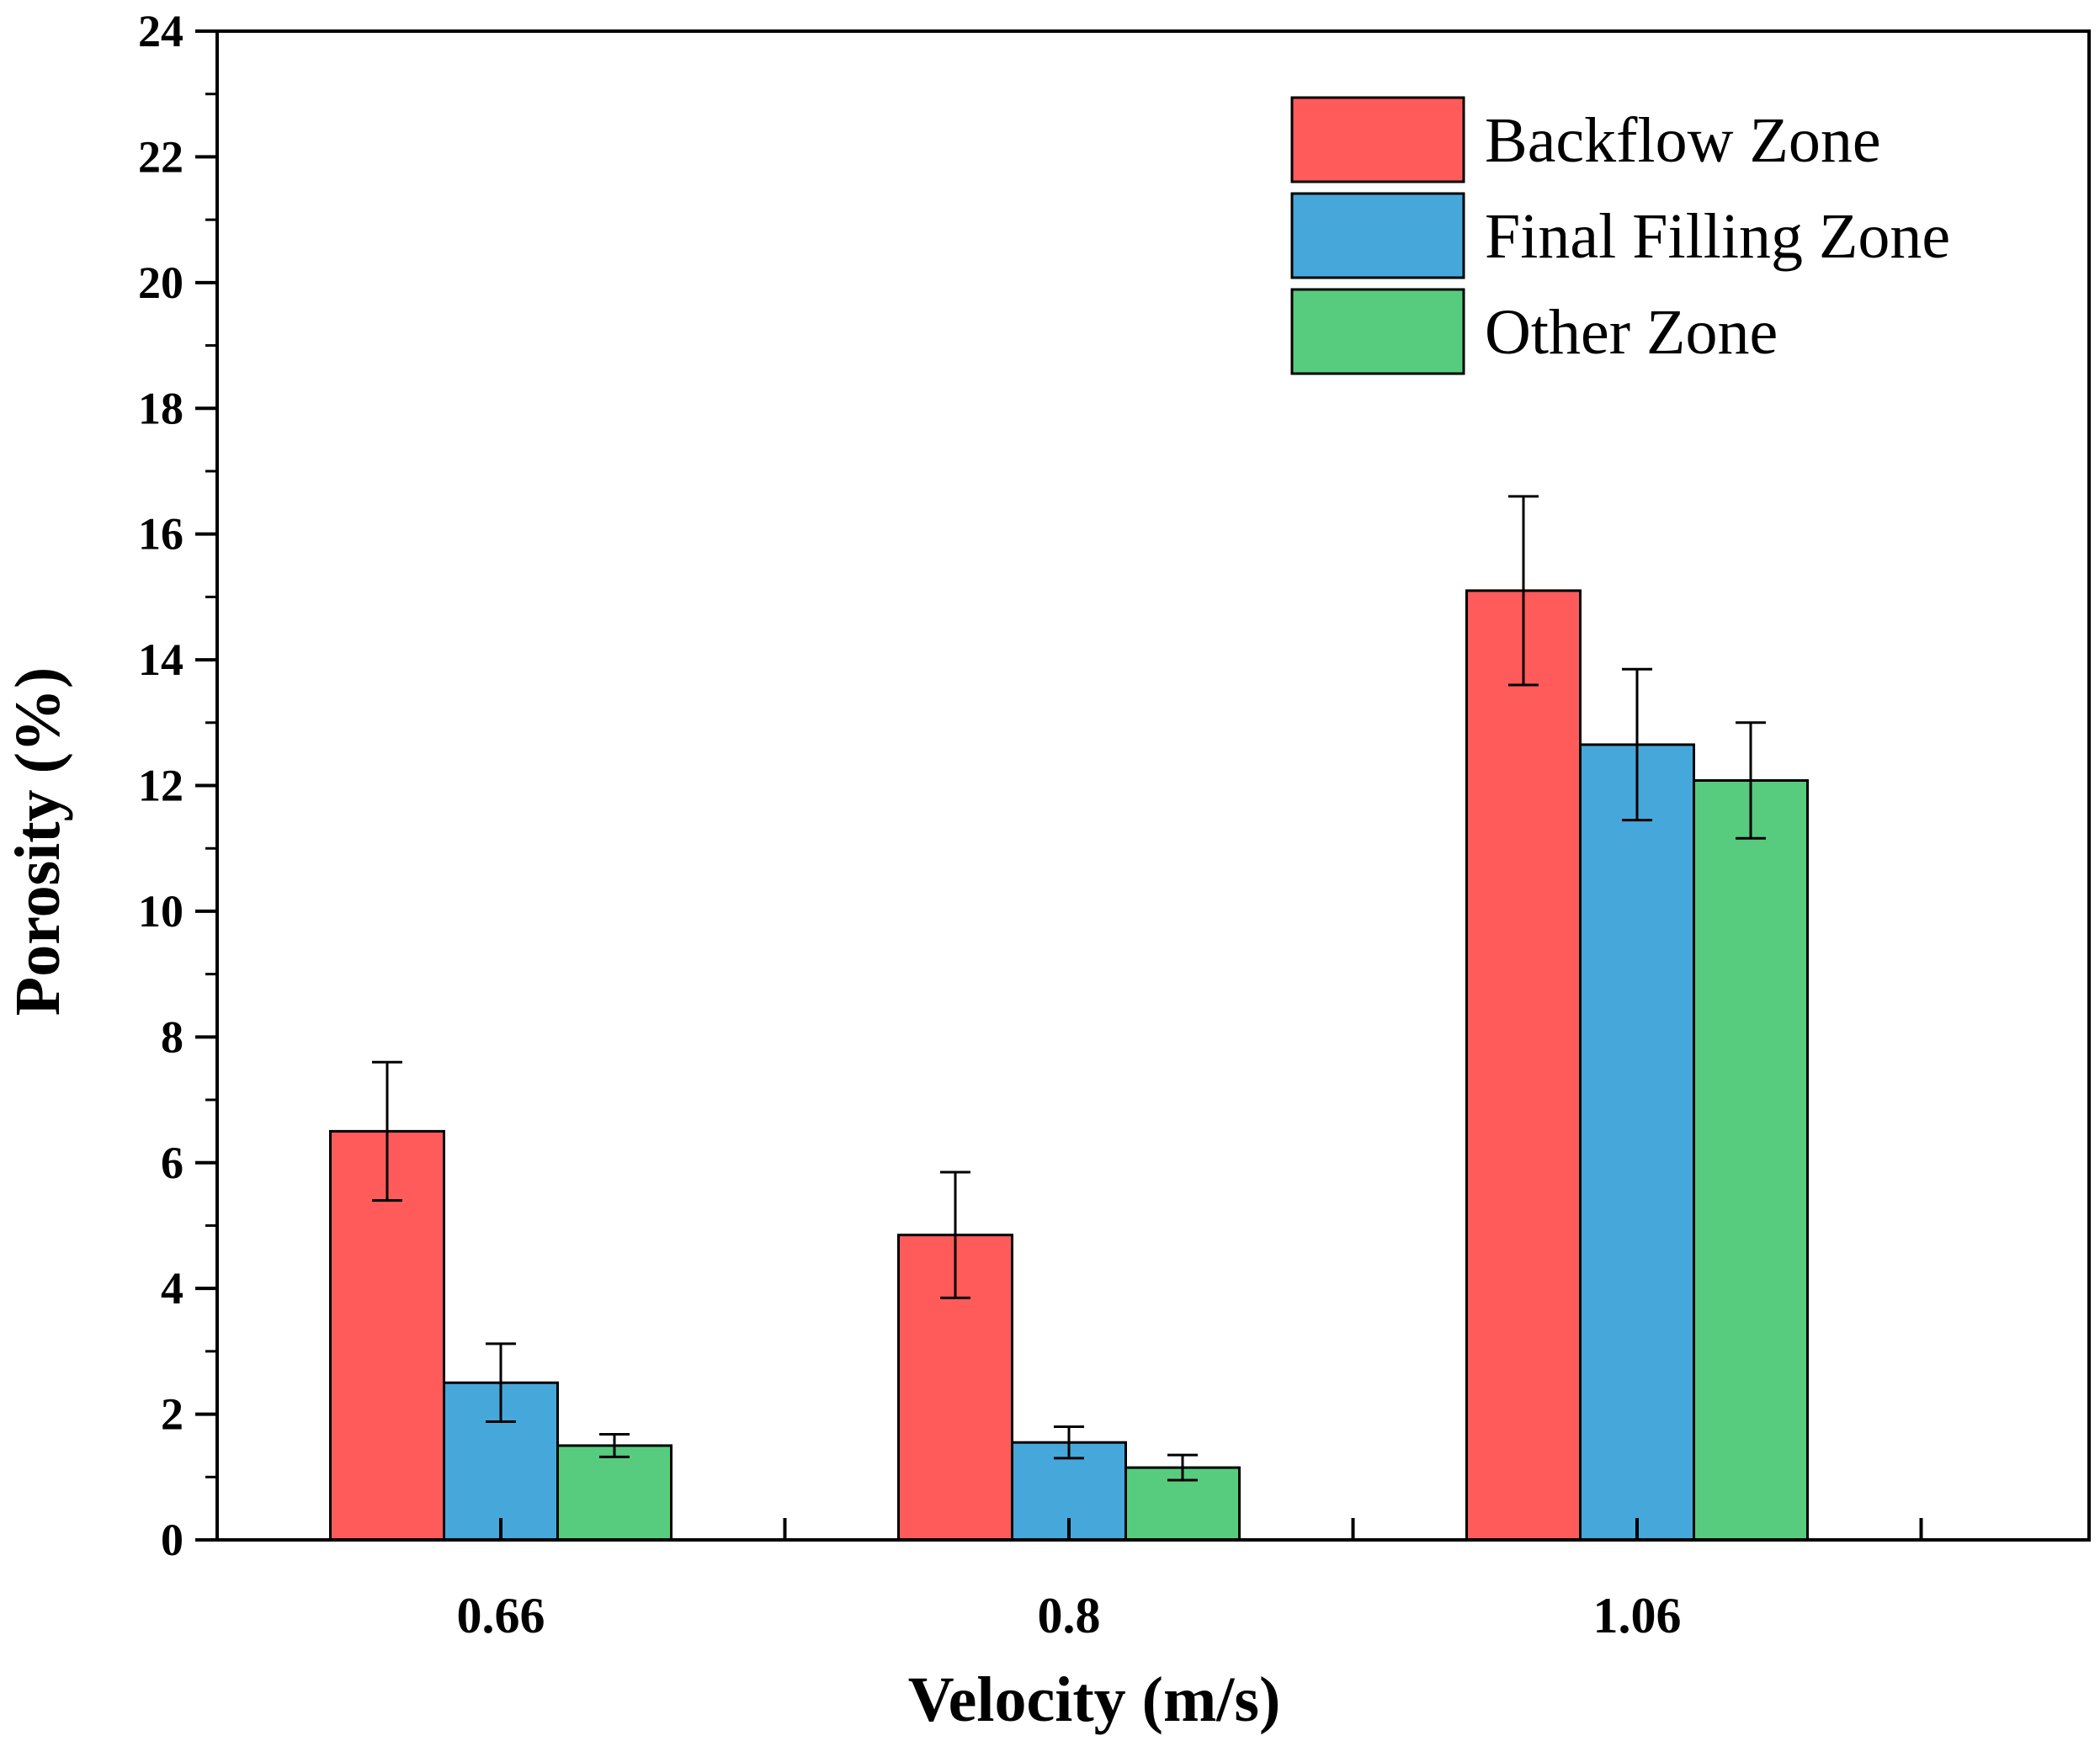  Describe the element at coordinates (160, 534) in the screenshot. I see `y-tick-label: 16` at that location.